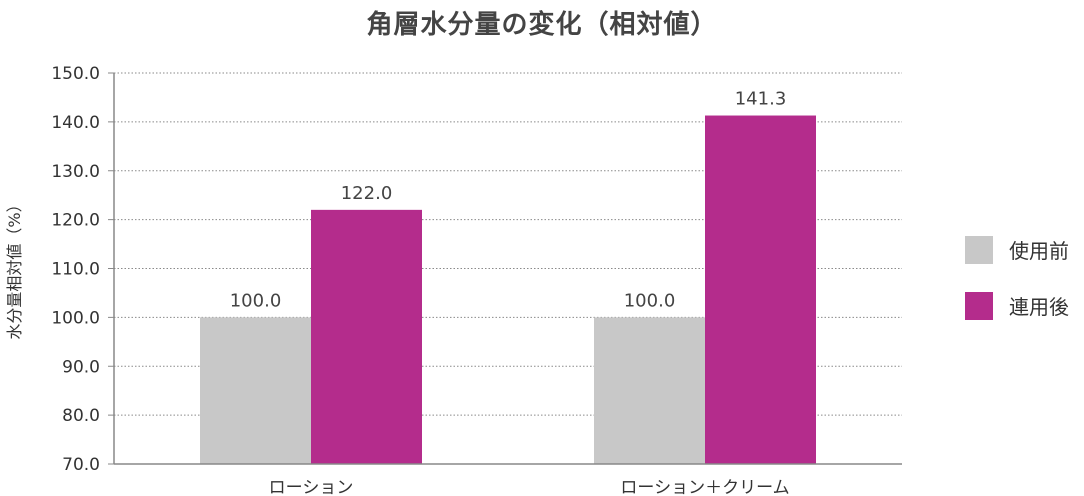  What do you see at coordinates (75, 123) in the screenshot?
I see `y-tick-label: 140.0` at bounding box center [75, 123].